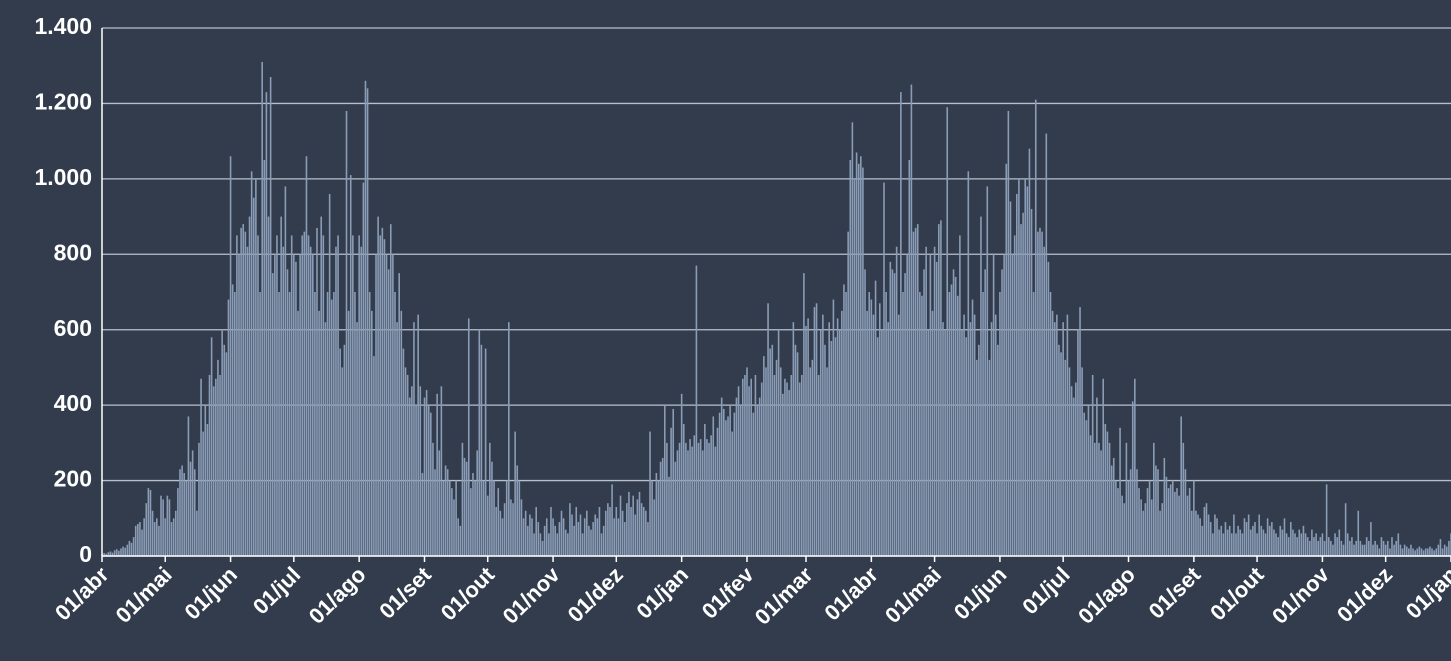  What do you see at coordinates (913, 595) in the screenshot?
I see `x-tick-label: 01/mai` at bounding box center [913, 595].